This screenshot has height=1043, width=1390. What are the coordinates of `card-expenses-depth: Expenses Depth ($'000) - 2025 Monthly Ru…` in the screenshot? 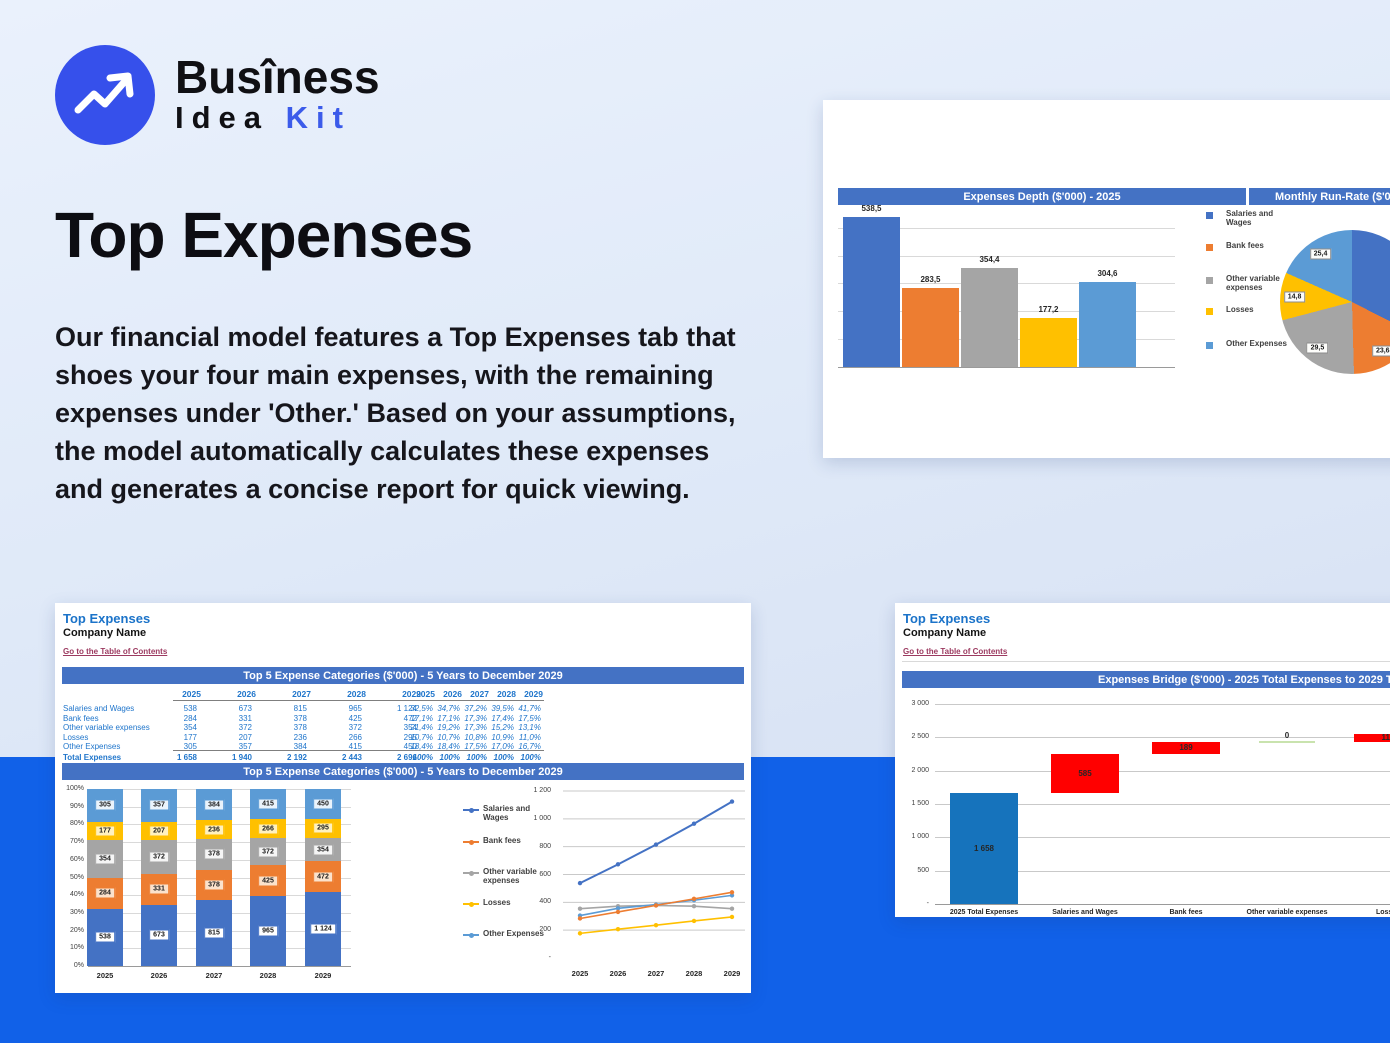 It's located at (1106, 279).